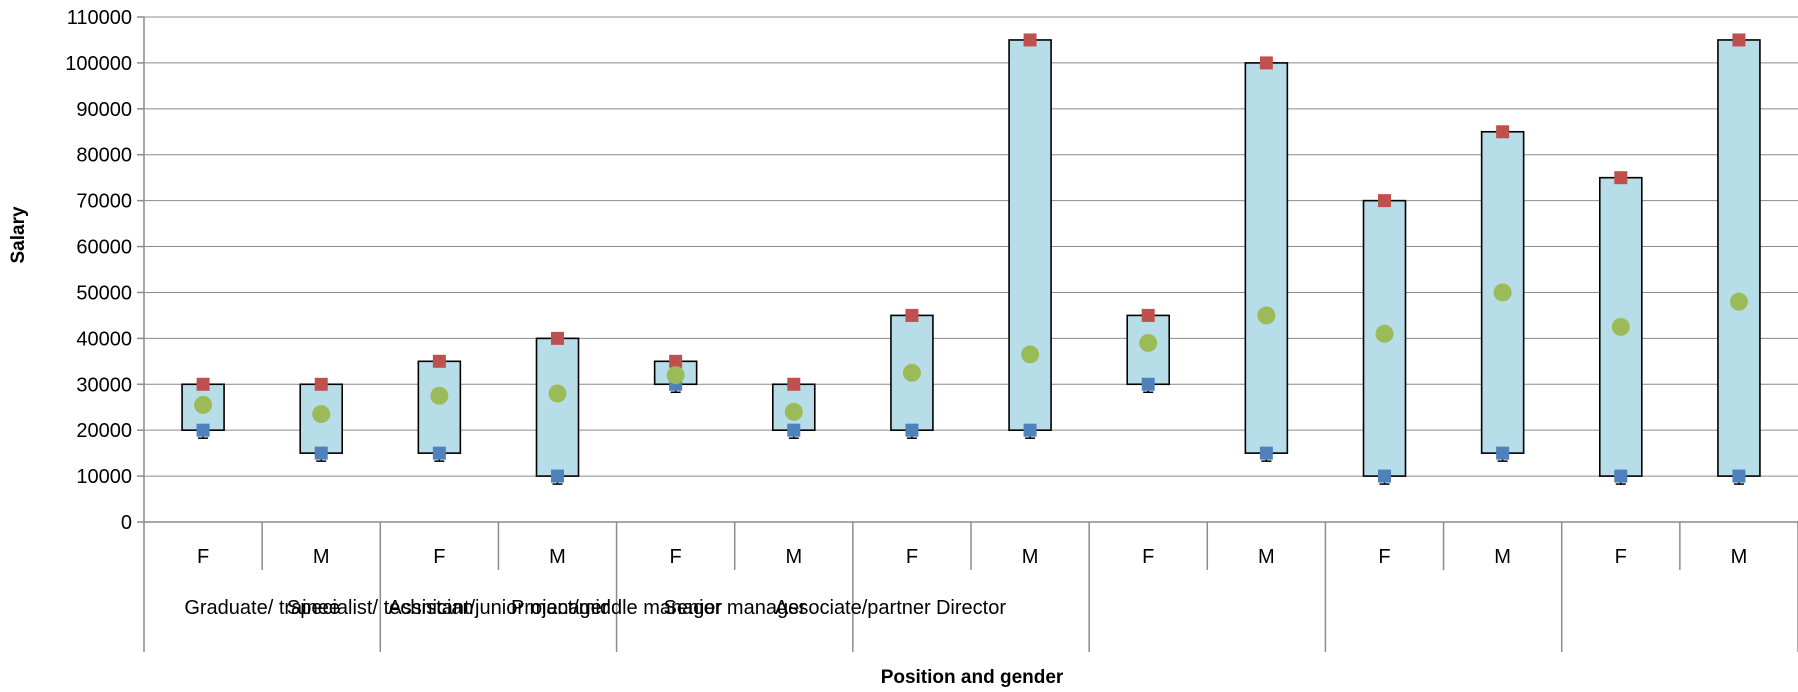  What do you see at coordinates (104, 293) in the screenshot?
I see `y-tick-label: 50000` at bounding box center [104, 293].